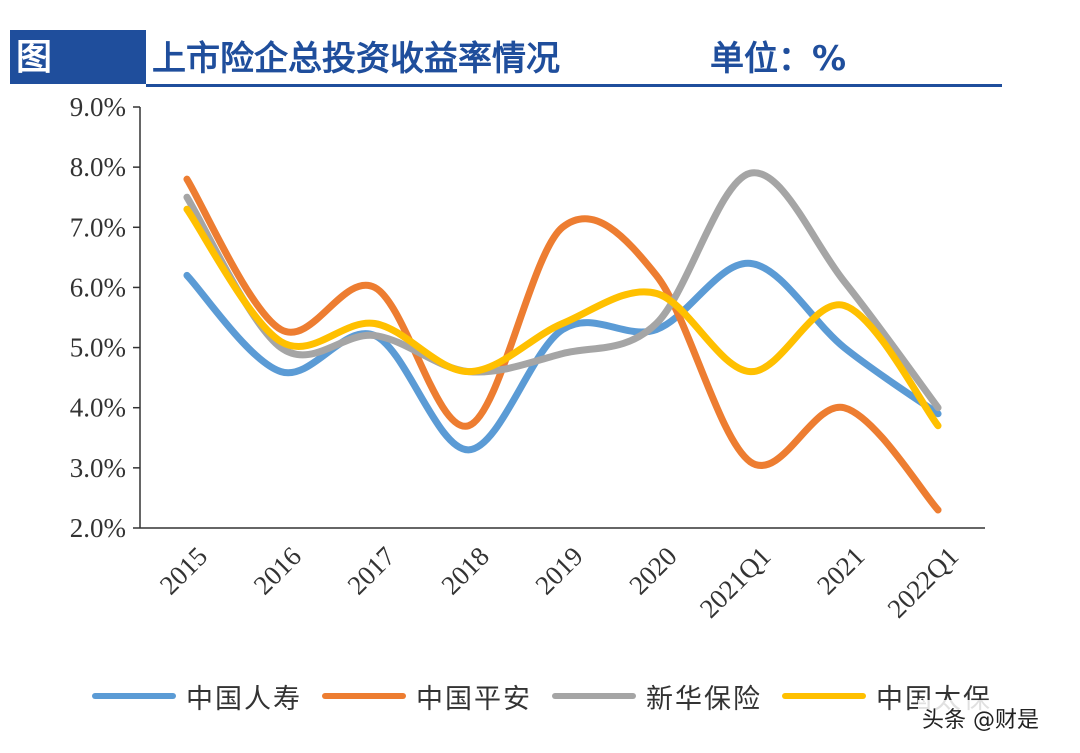 Image resolution: width=1080 pixels, height=753 pixels. What do you see at coordinates (98, 107) in the screenshot?
I see `y-tick-label: 9.0%` at bounding box center [98, 107].